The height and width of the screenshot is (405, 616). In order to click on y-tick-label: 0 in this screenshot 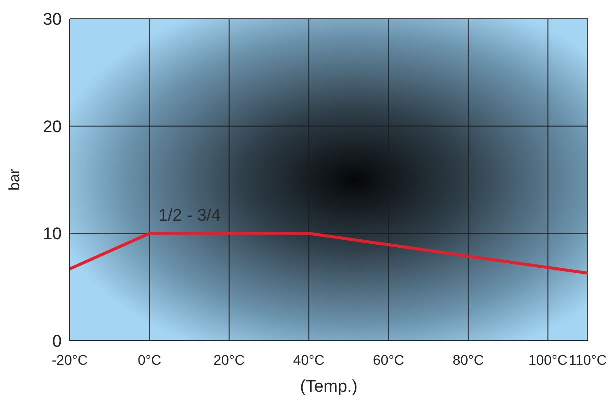, I will do `click(57, 342)`.